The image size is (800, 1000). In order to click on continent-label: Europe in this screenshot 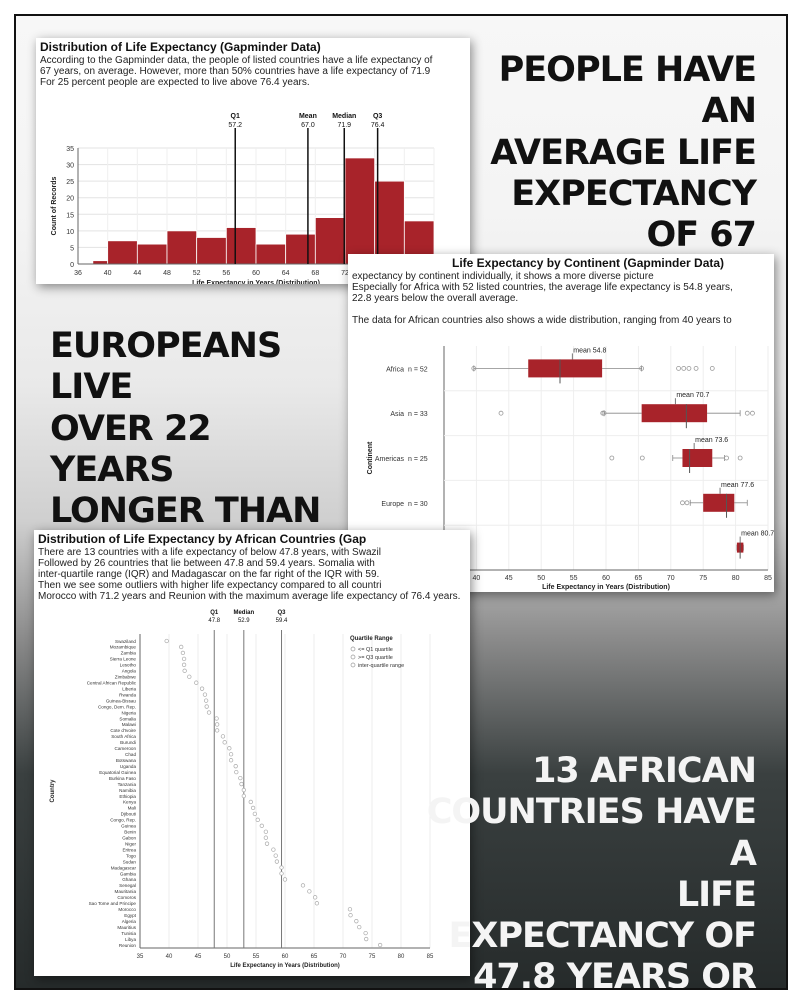, I will do `click(392, 504)`.